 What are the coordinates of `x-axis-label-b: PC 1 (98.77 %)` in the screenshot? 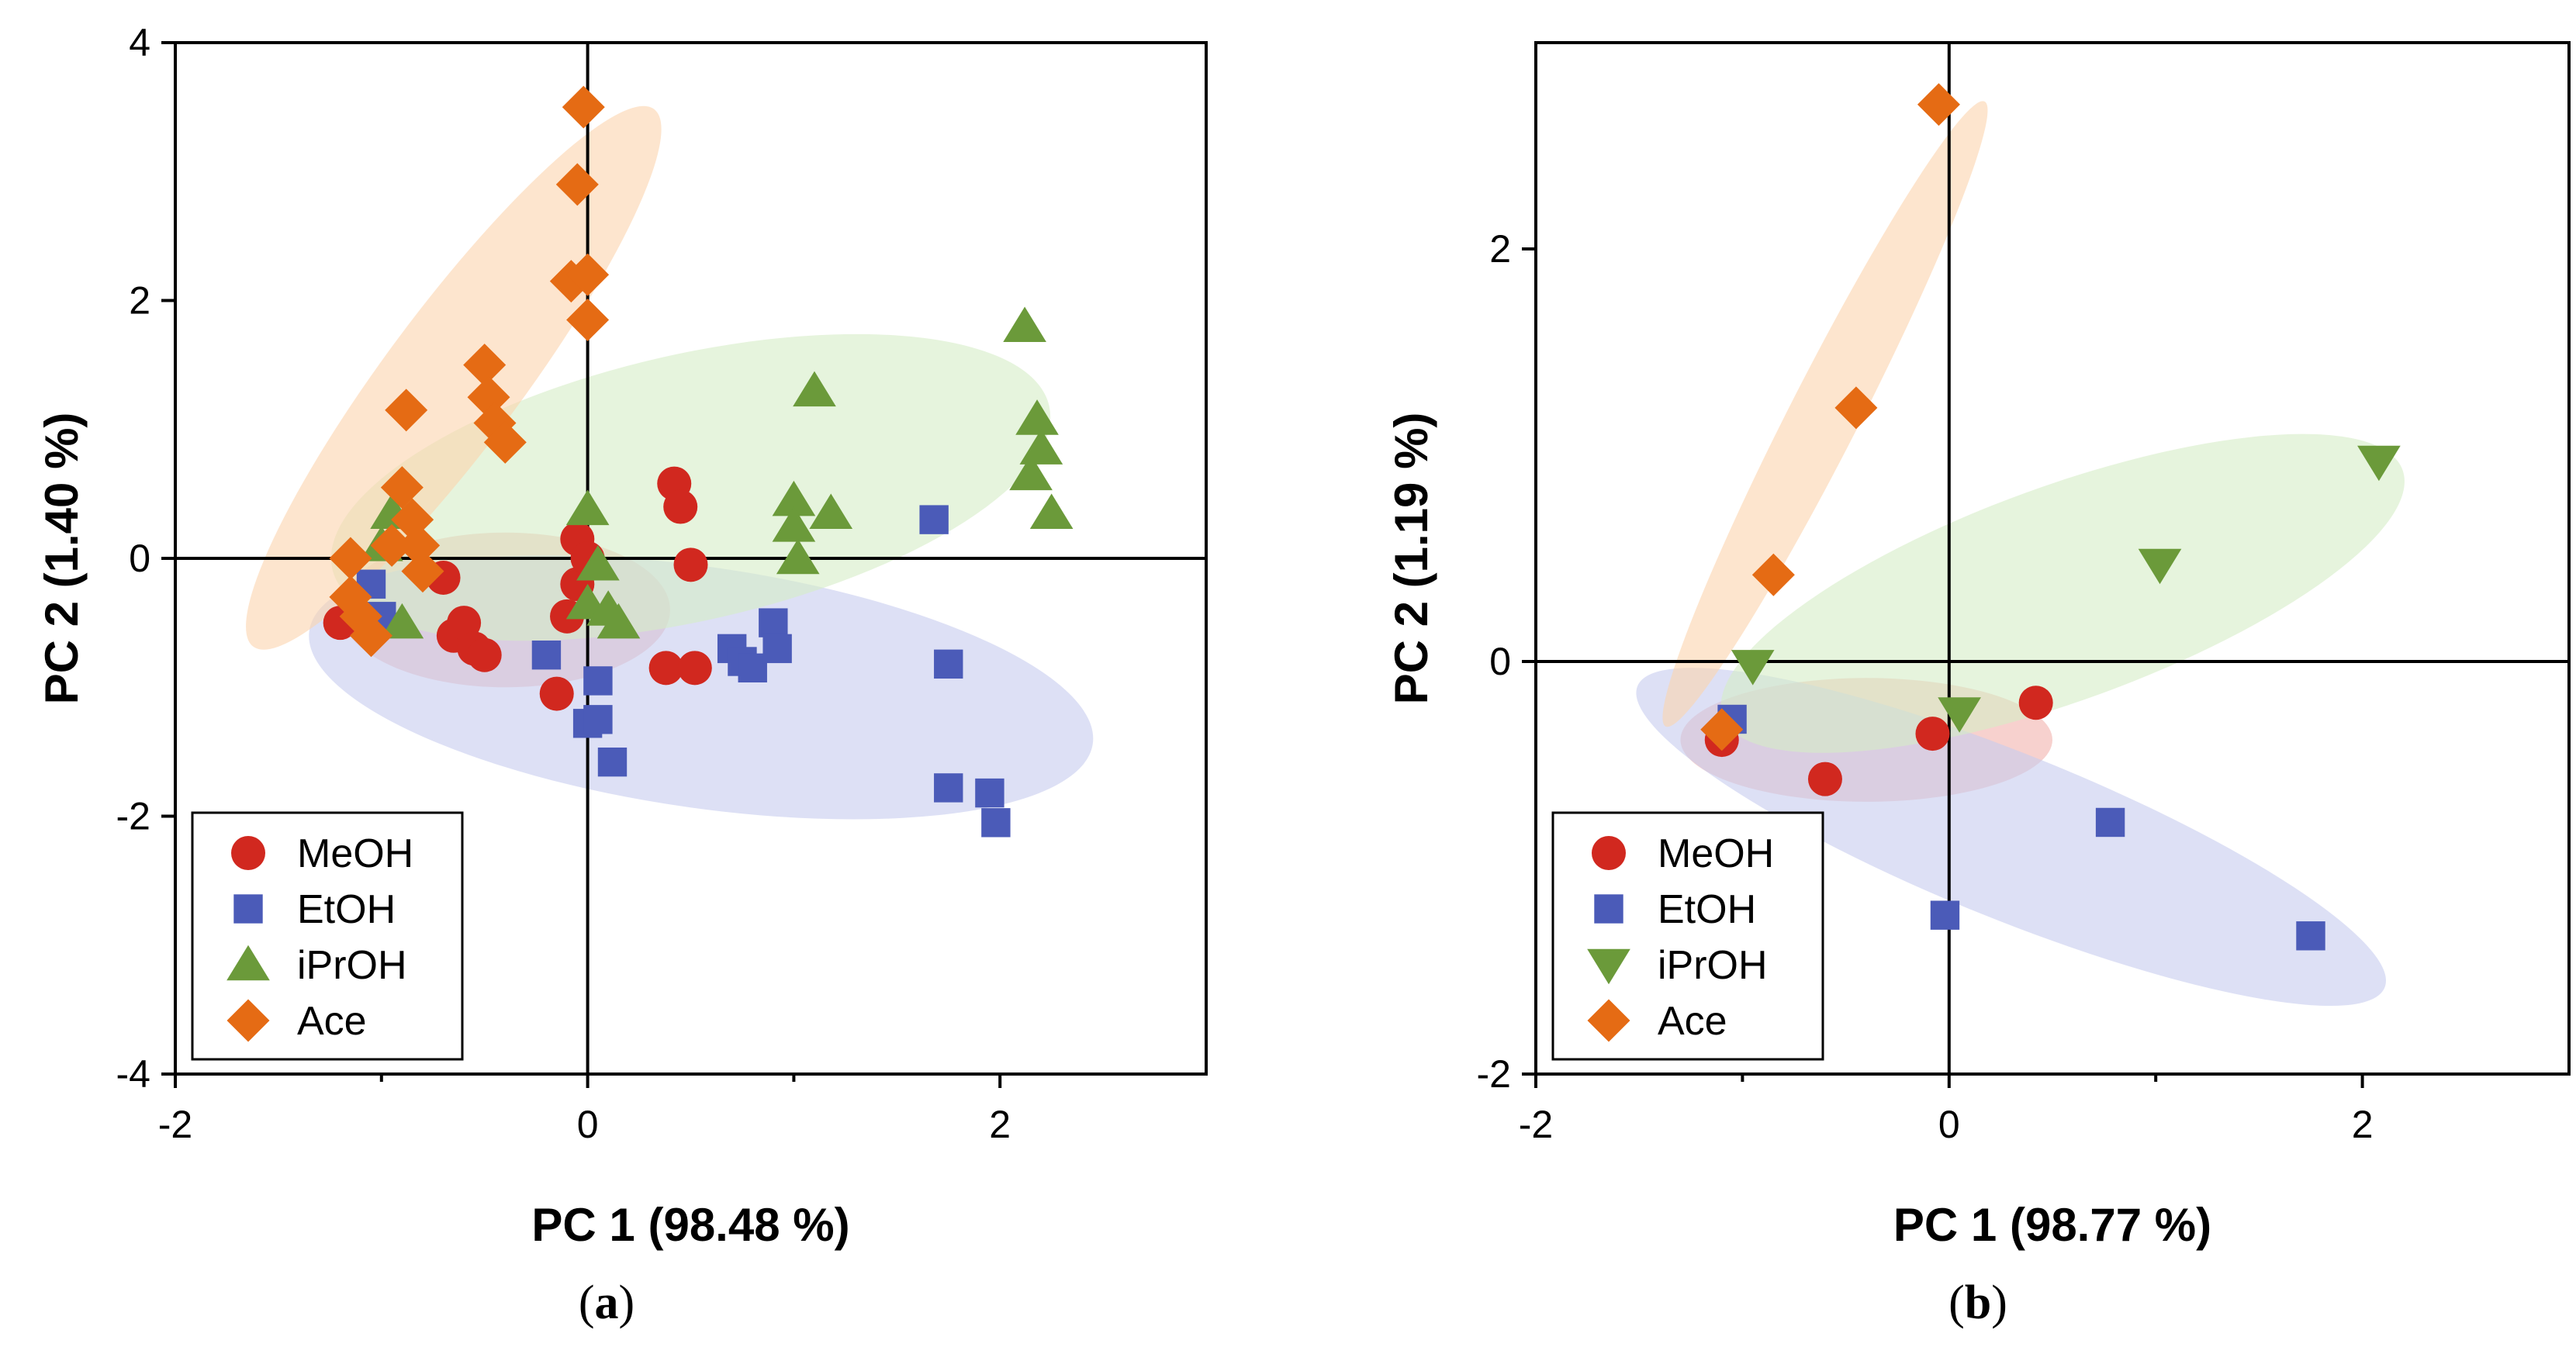 It's located at (2052, 1225).